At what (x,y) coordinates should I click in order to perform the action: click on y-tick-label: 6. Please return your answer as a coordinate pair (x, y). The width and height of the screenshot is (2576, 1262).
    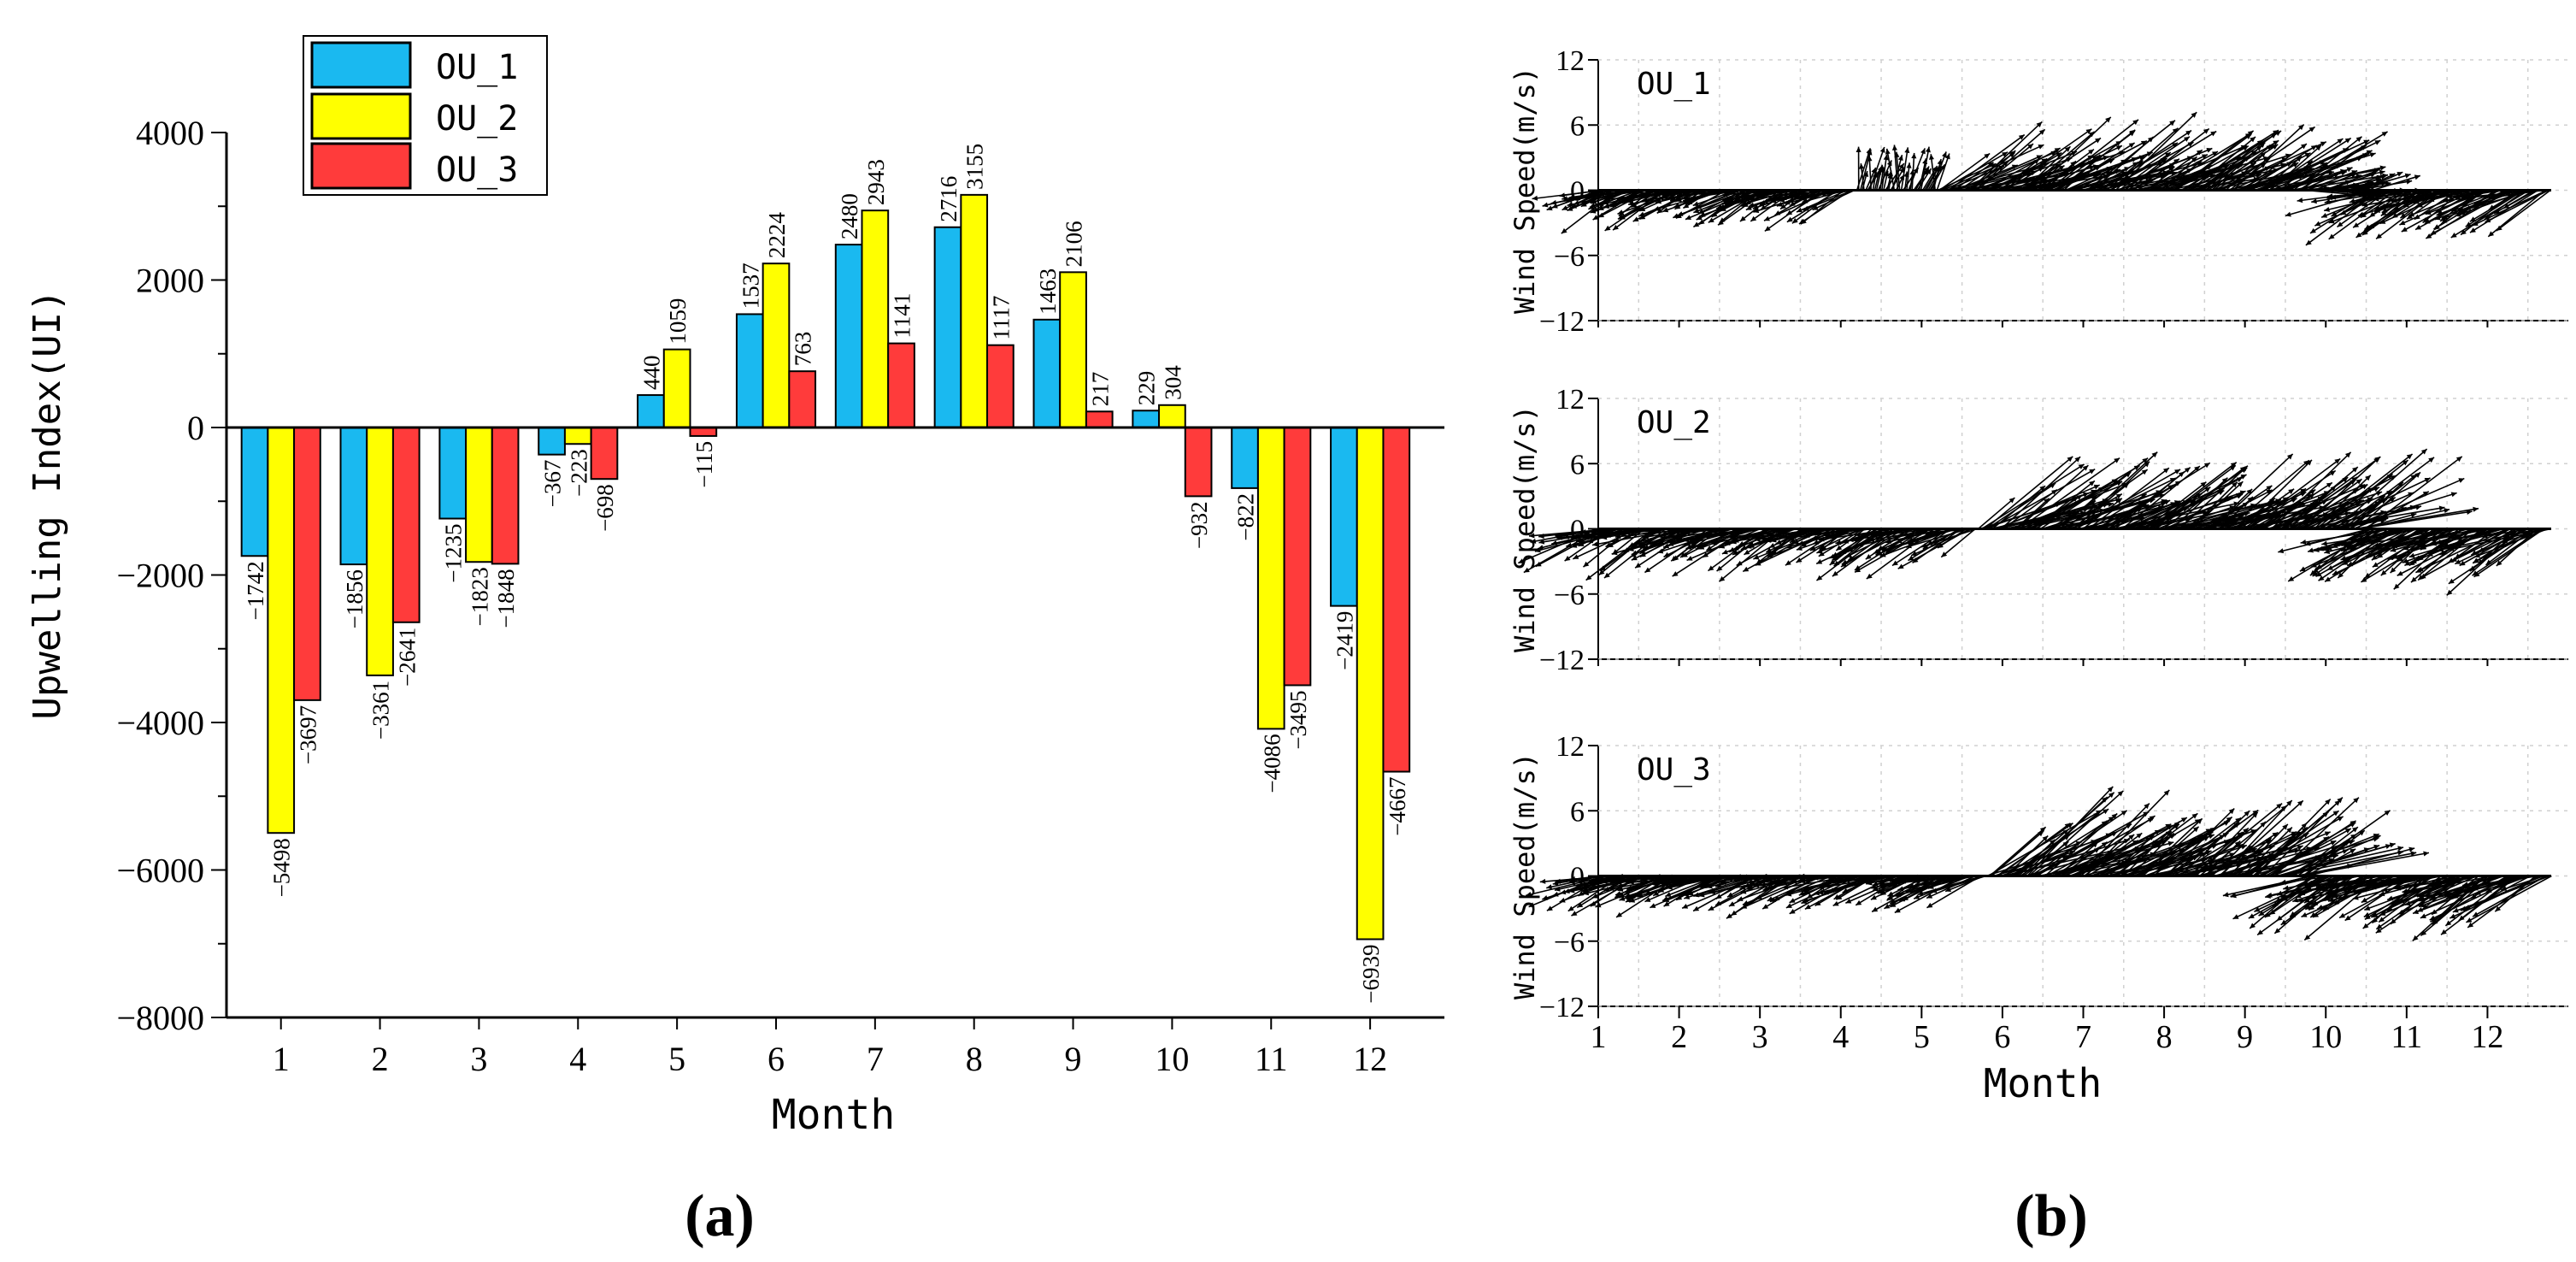
    Looking at the image, I should click on (1577, 465).